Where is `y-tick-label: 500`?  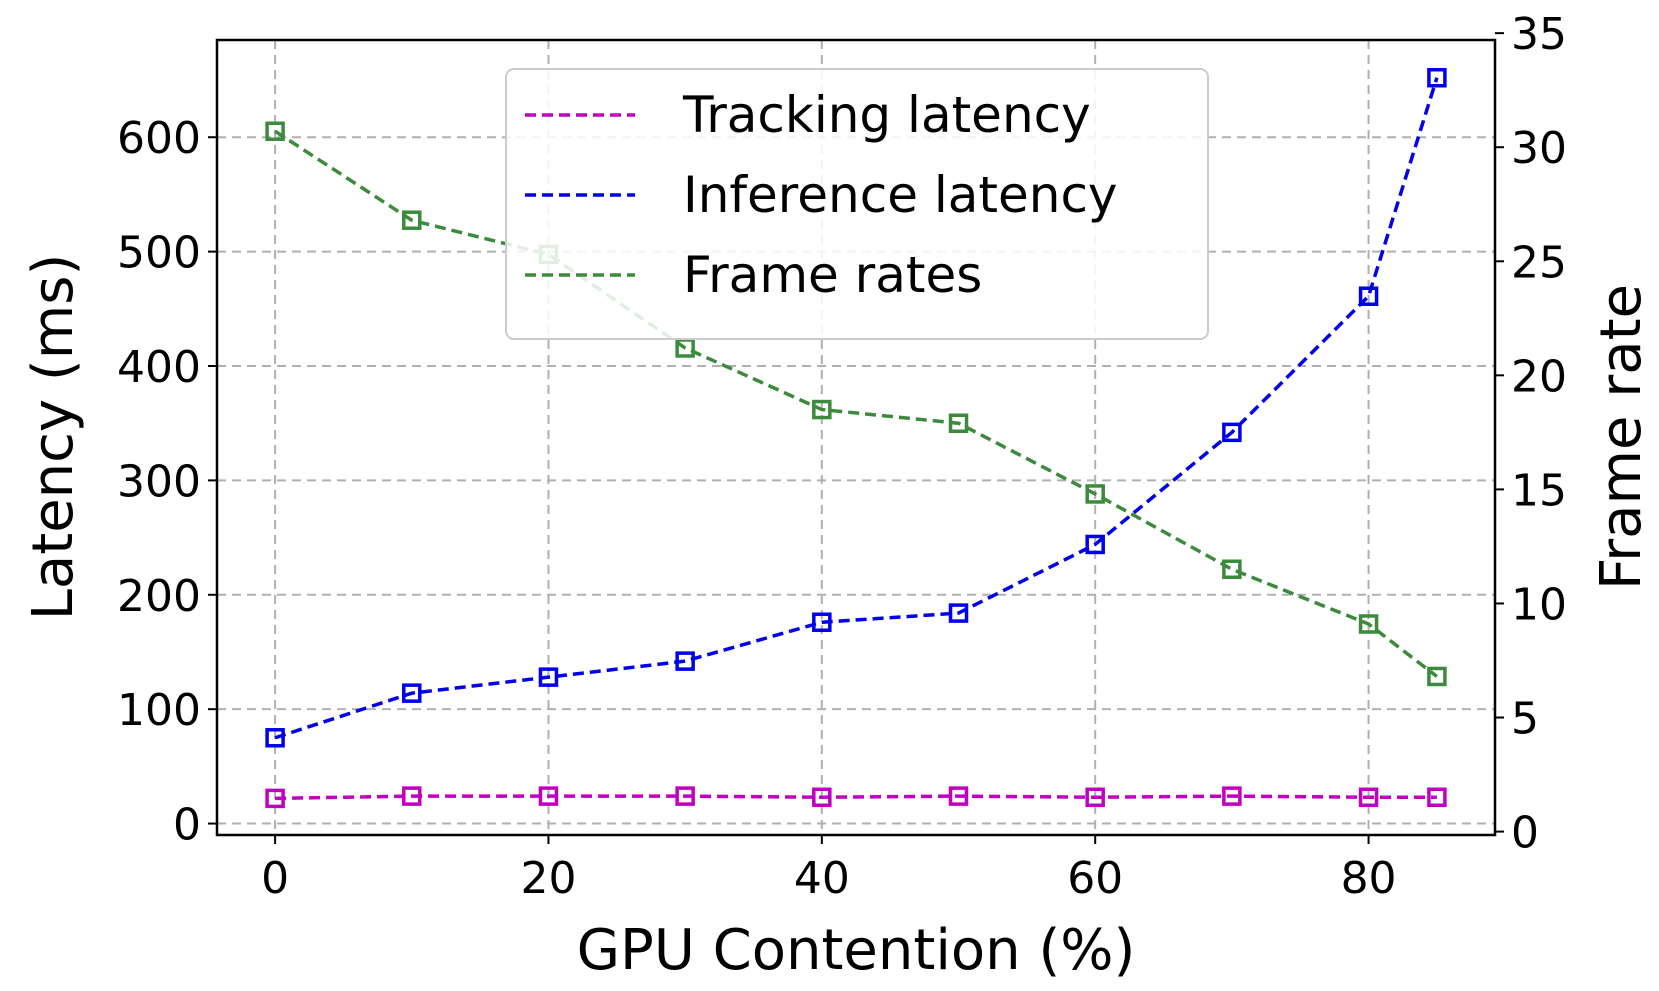 y-tick-label: 500 is located at coordinates (159, 253).